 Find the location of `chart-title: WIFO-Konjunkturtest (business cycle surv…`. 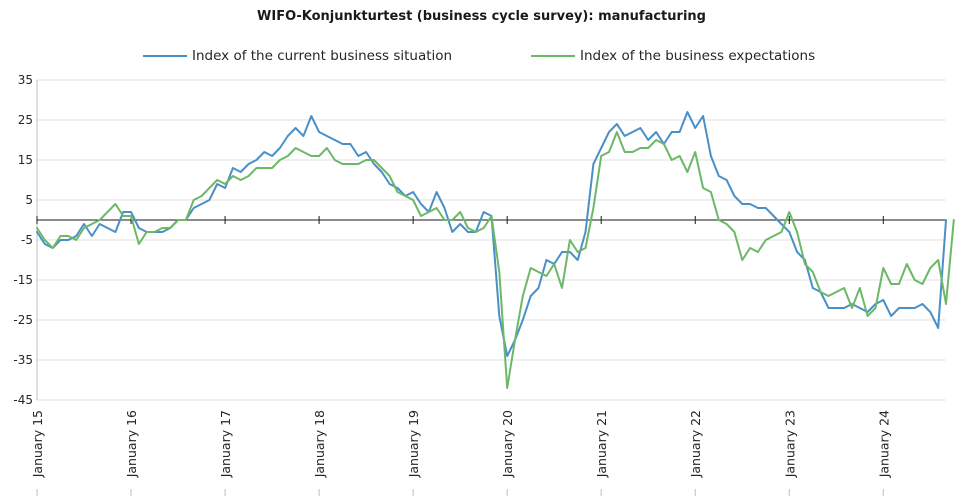

chart-title: WIFO-Konjunkturtest (business cycle surv… is located at coordinates (481, 16).